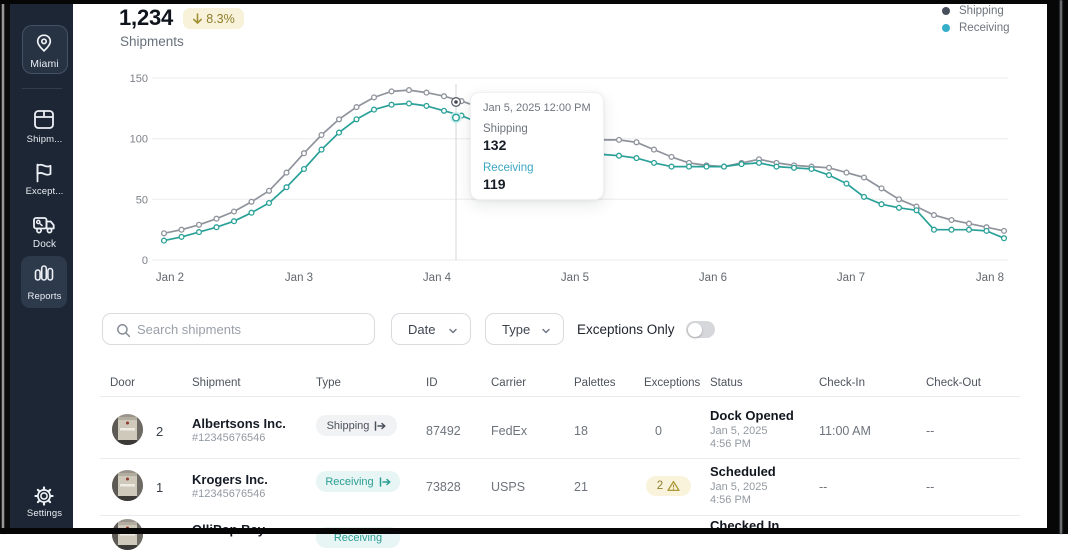  I want to click on svg-text: Jan 3, so click(299, 278).